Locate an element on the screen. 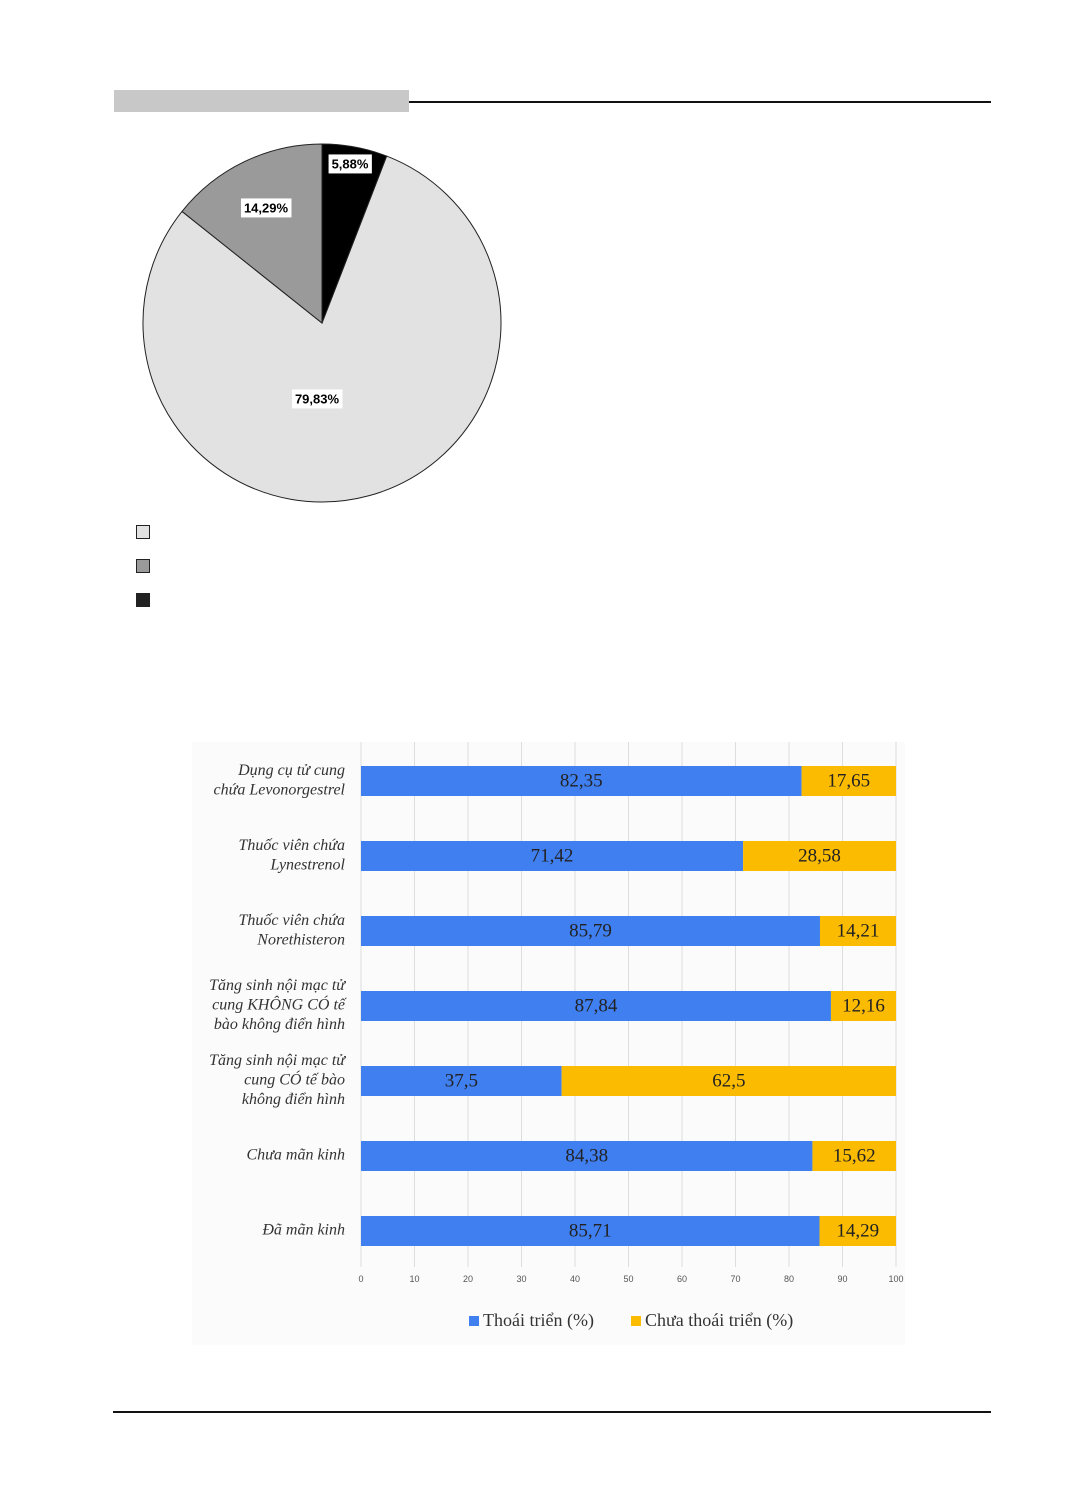 The image size is (1078, 1503). category-label: chứa Levonorgestrel is located at coordinates (279, 789).